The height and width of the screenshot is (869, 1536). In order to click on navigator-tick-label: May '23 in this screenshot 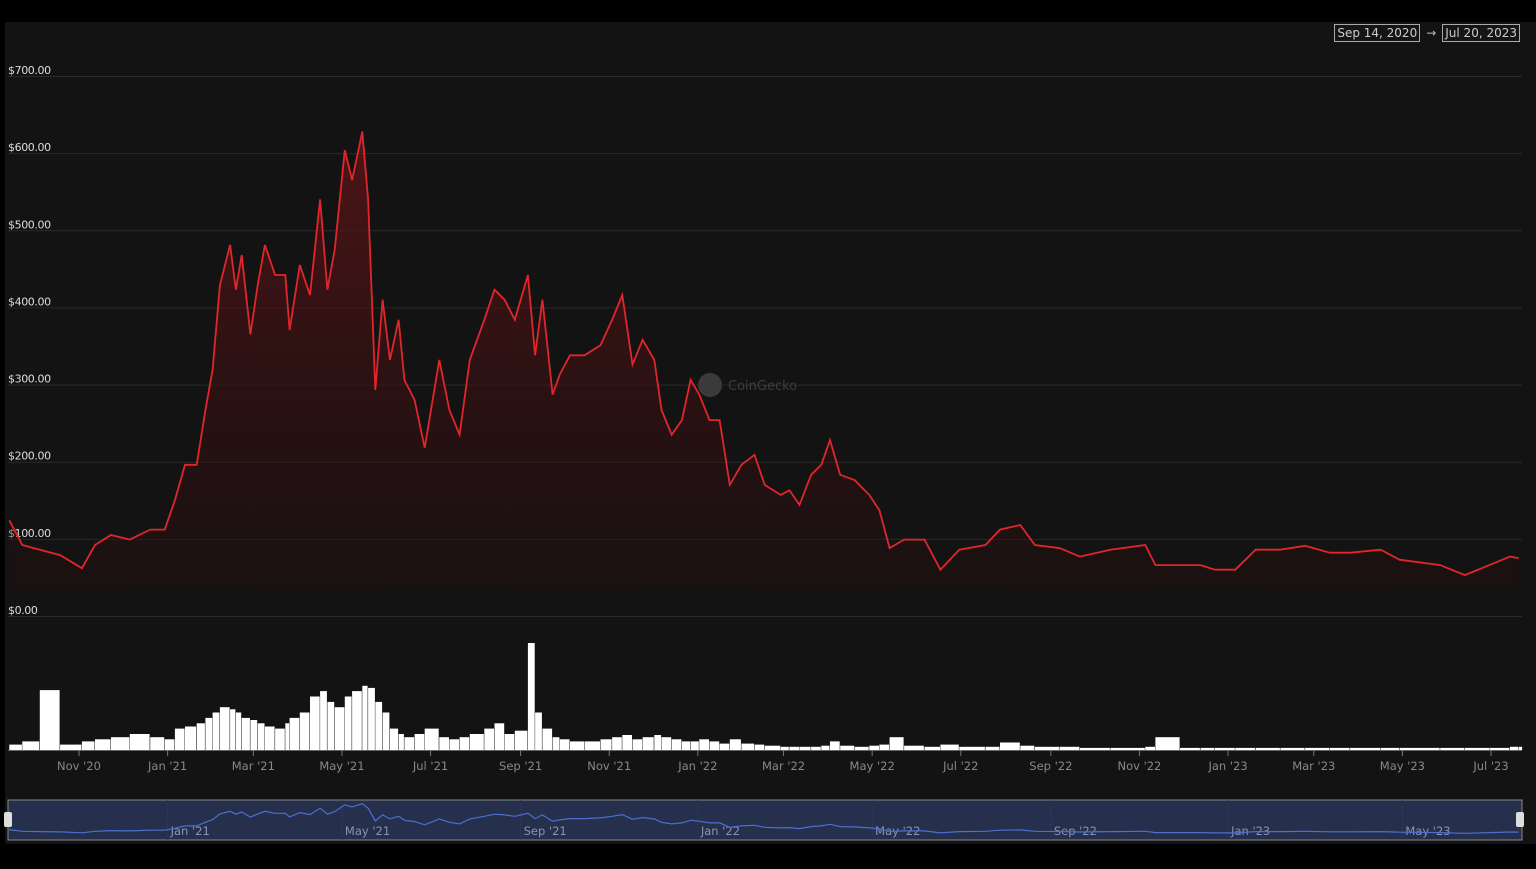, I will do `click(1427, 831)`.